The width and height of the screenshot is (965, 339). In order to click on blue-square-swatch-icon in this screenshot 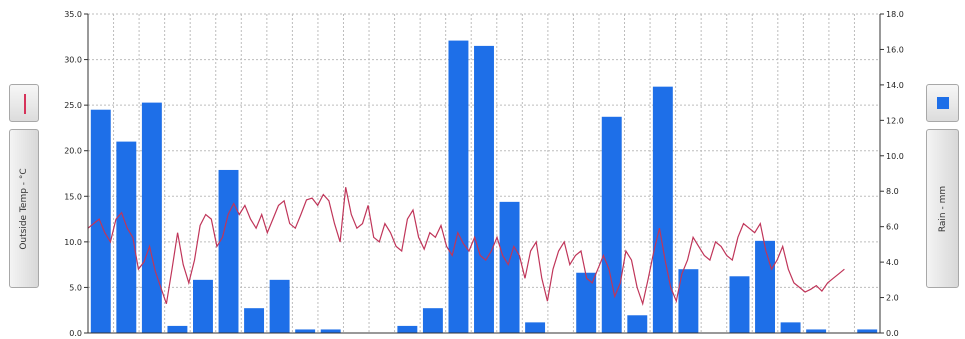, I will do `click(943, 103)`.